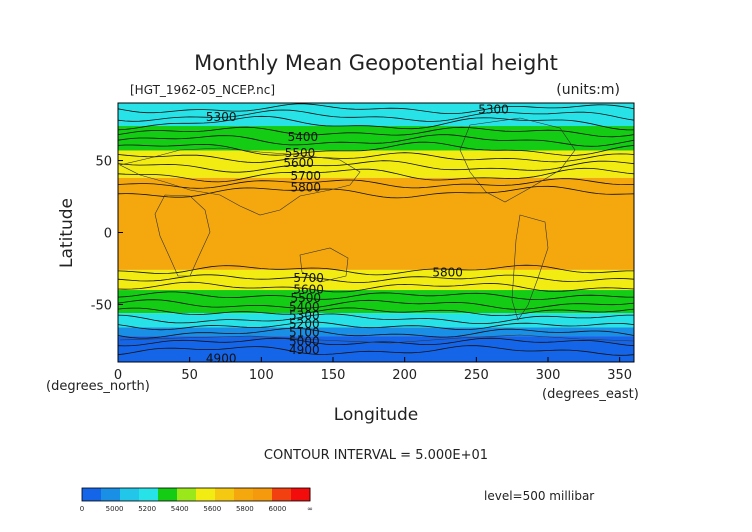 Image resolution: width=752 pixels, height=532 pixels. I want to click on y-tick-label-2: -50, so click(101, 305).